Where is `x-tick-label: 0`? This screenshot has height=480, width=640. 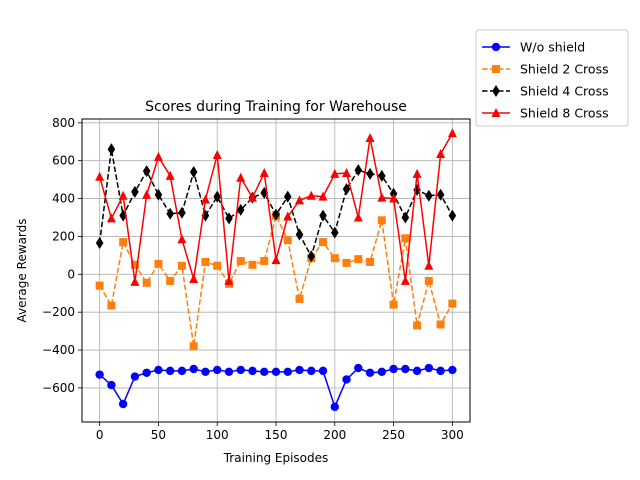
x-tick-label: 0 is located at coordinates (100, 435).